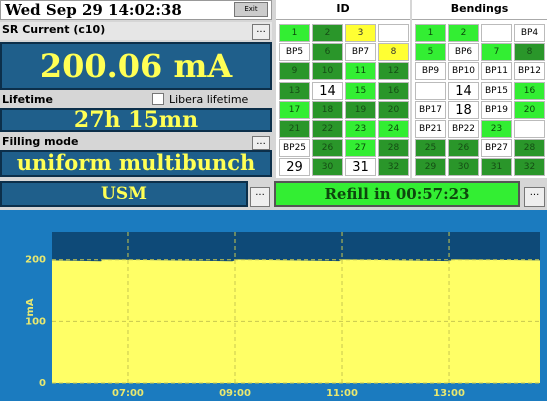 This screenshot has width=547, height=401. What do you see at coordinates (529, 71) in the screenshot?
I see `grid-cell: BP12` at bounding box center [529, 71].